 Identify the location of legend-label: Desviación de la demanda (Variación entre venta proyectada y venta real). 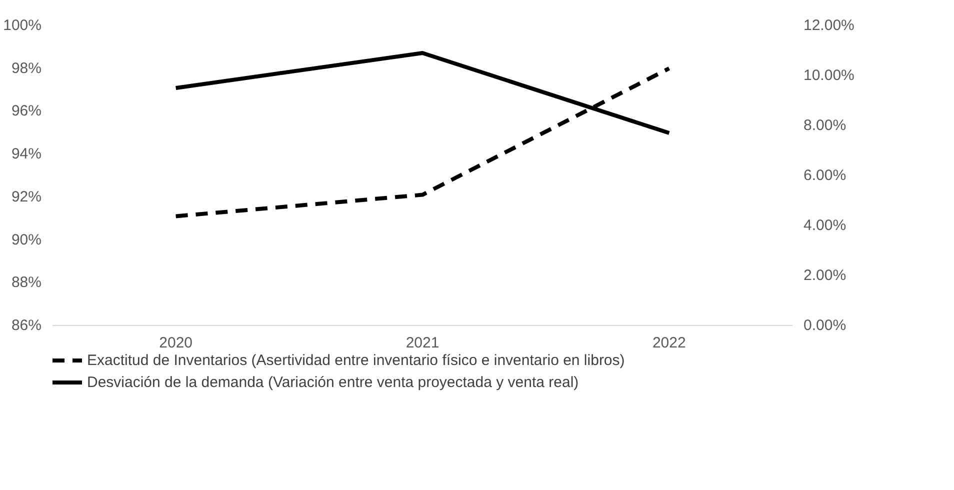
(333, 382).